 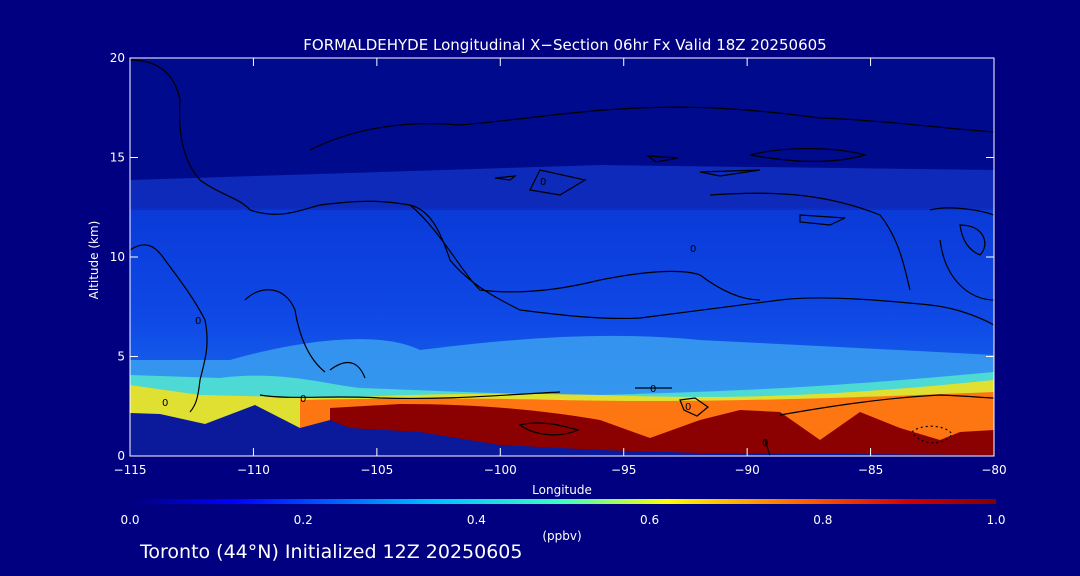 What do you see at coordinates (331, 552) in the screenshot?
I see `footer-caption: Toronto (44°N) Initialized 12Z 20250605` at bounding box center [331, 552].